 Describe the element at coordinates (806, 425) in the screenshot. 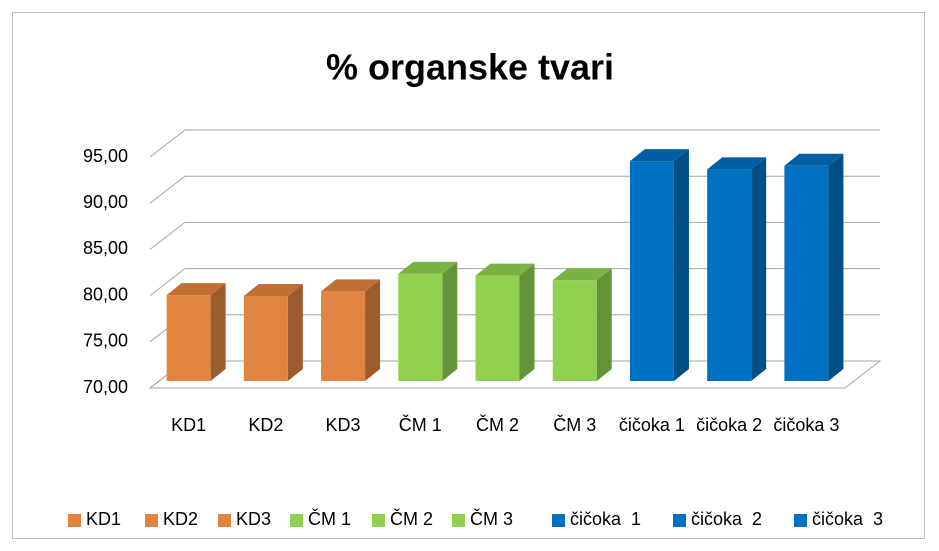

I see `x-tick-label: čičoka 3` at that location.